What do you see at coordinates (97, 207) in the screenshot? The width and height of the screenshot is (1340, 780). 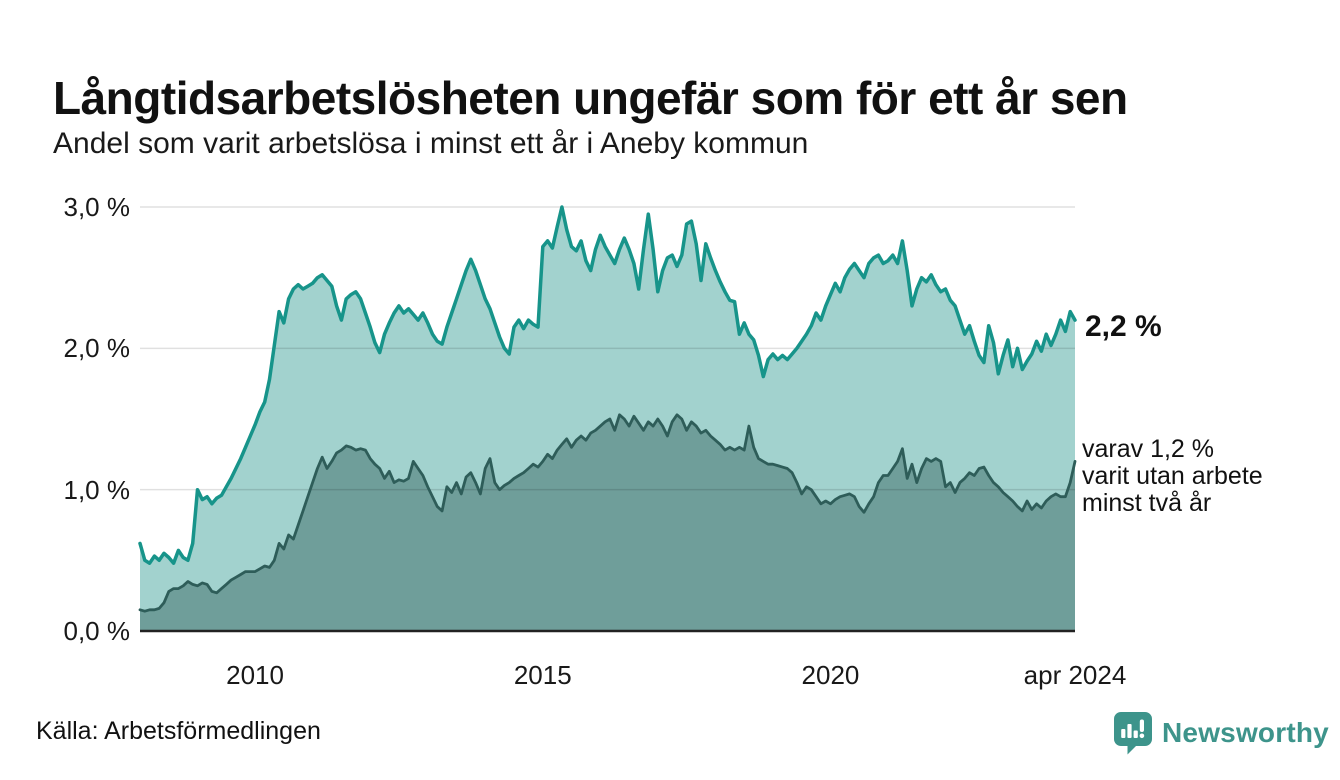 I see `y-tick-label: 3,0 %` at bounding box center [97, 207].